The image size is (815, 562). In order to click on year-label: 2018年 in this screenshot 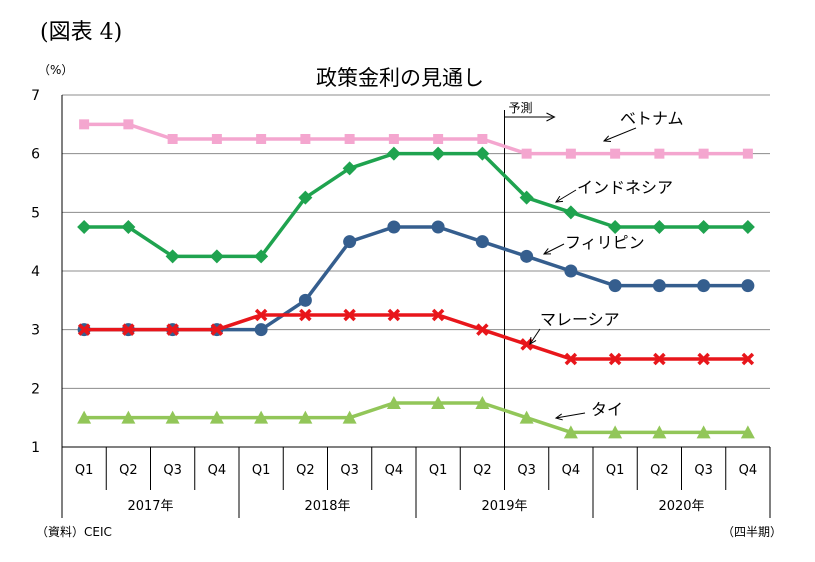, I will do `click(327, 506)`.